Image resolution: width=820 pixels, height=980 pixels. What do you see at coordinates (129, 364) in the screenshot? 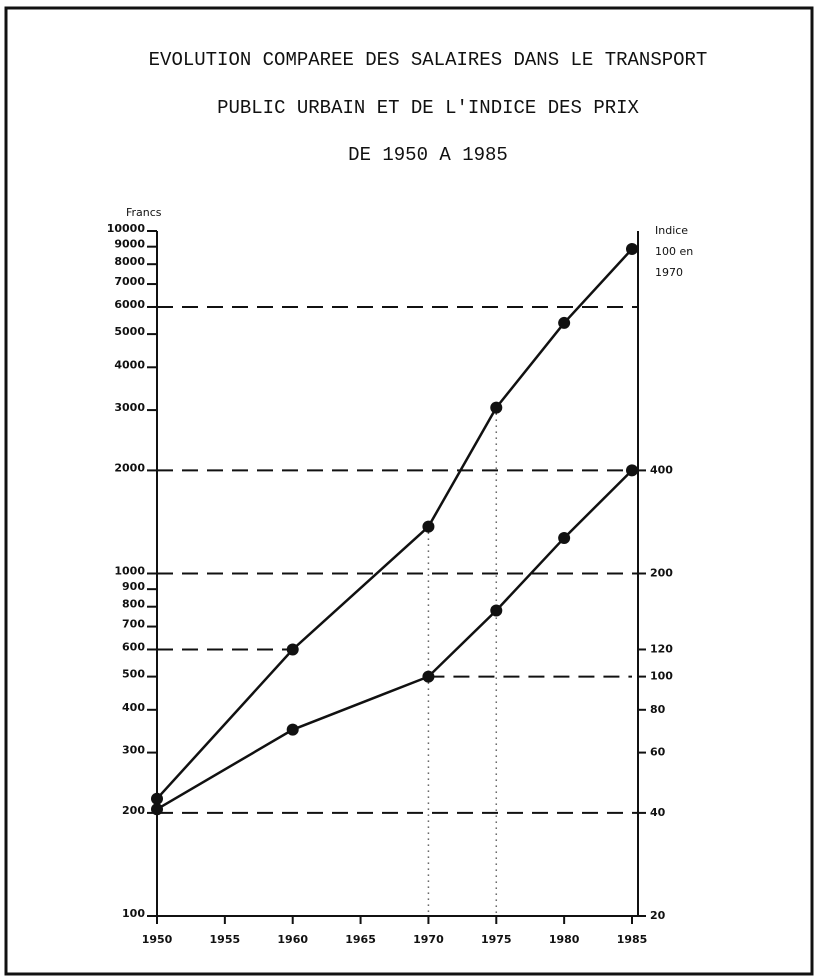
I see `y-tick-label: 4000` at bounding box center [129, 364].